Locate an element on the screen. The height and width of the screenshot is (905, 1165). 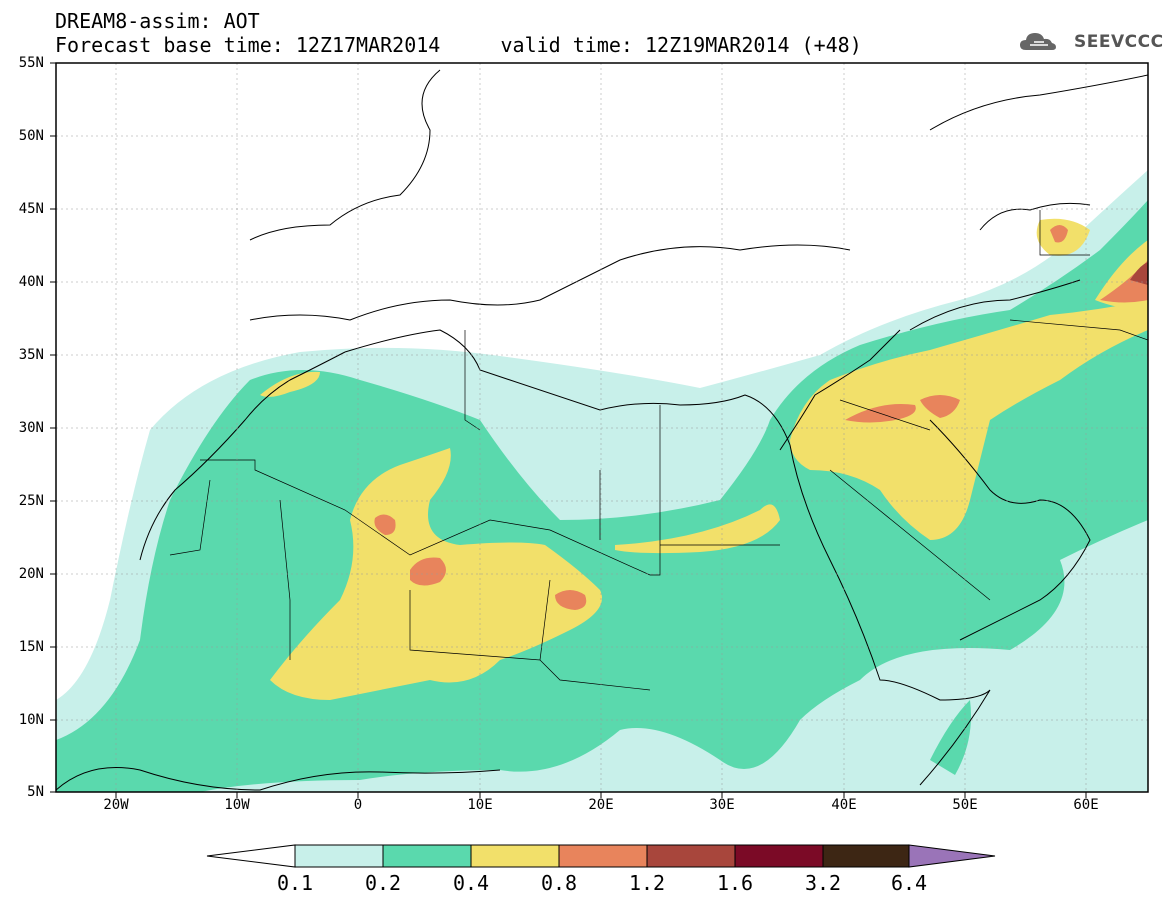
lat-label: 50N is located at coordinates (31, 136).